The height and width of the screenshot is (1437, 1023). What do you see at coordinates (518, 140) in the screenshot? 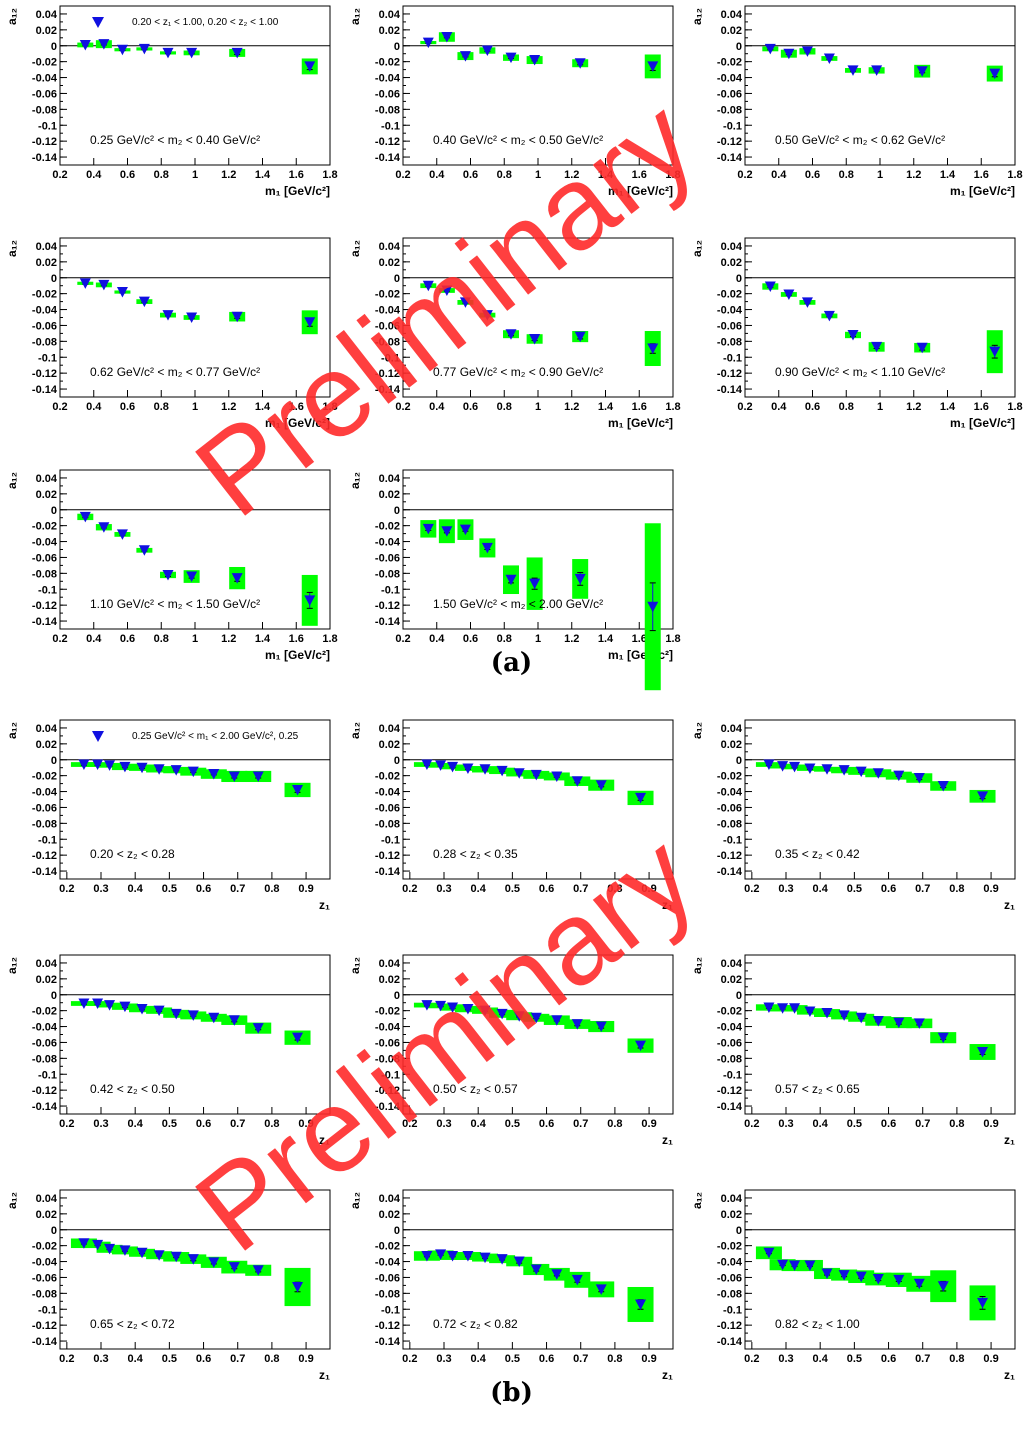
I see `bin-label: 0.40 GeV/c² < m₂ < 0.50 GeV/c²` at bounding box center [518, 140].